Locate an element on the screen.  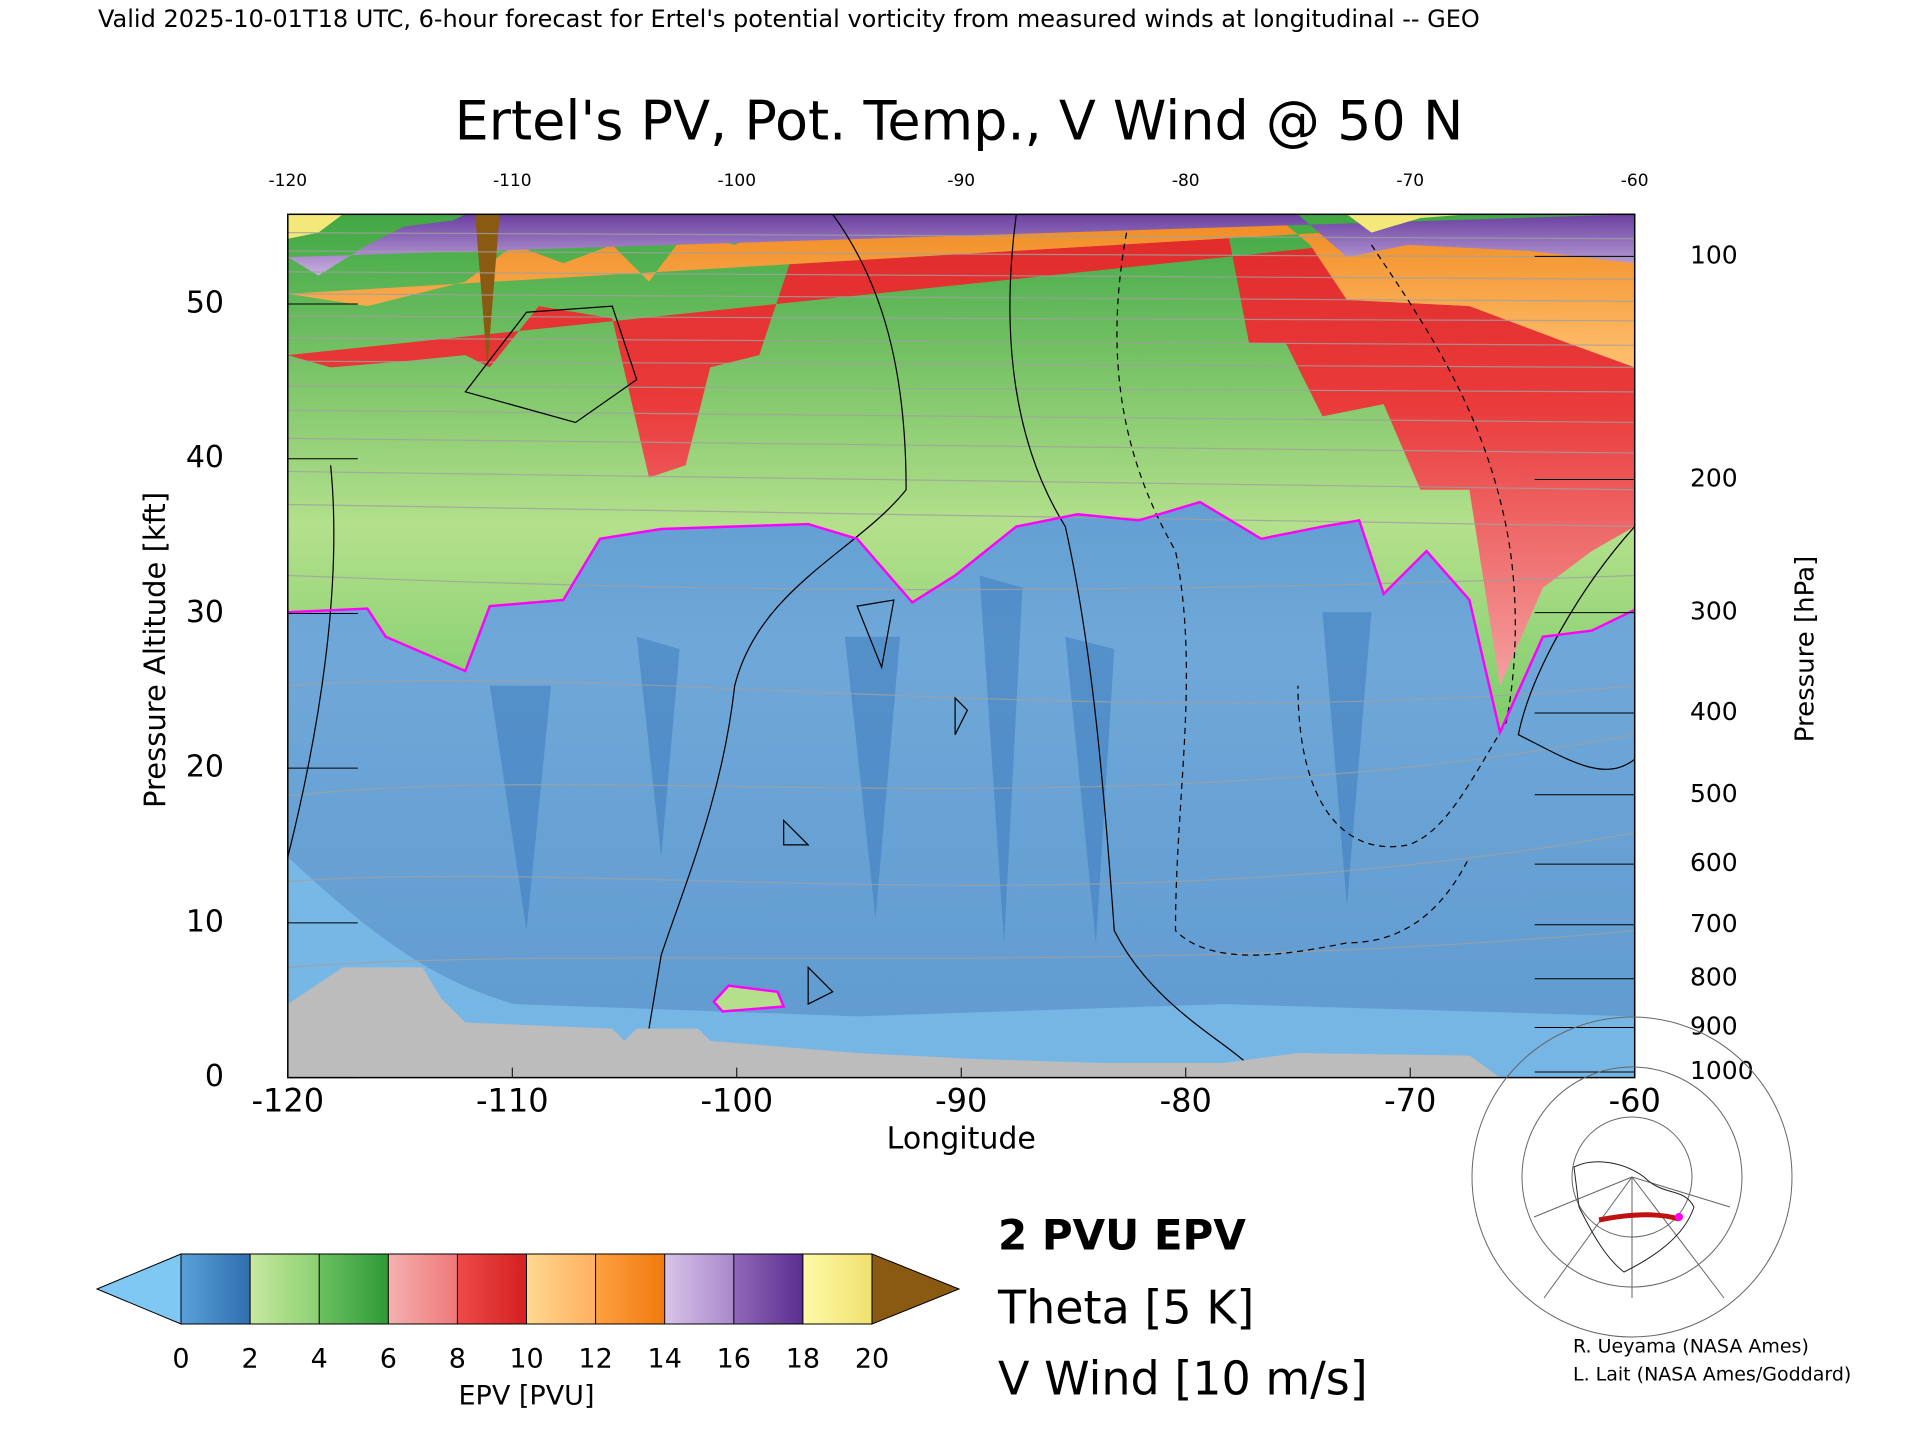
y2-tick-label: 800 is located at coordinates (1714, 977).